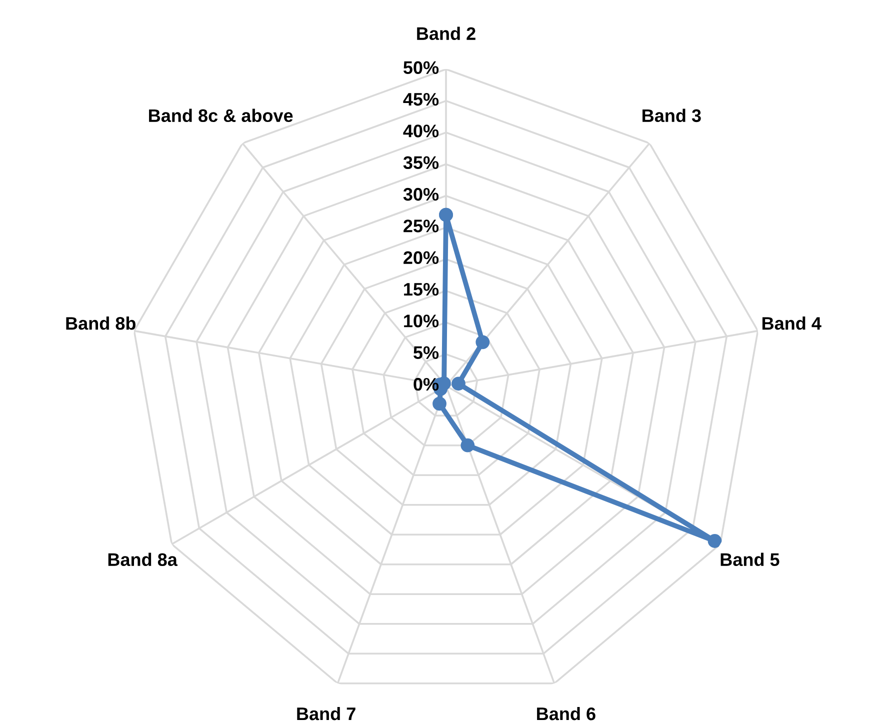 Image resolution: width=892 pixels, height=728 pixels. What do you see at coordinates (426, 353) in the screenshot?
I see `y-tick-label: 5%` at bounding box center [426, 353].